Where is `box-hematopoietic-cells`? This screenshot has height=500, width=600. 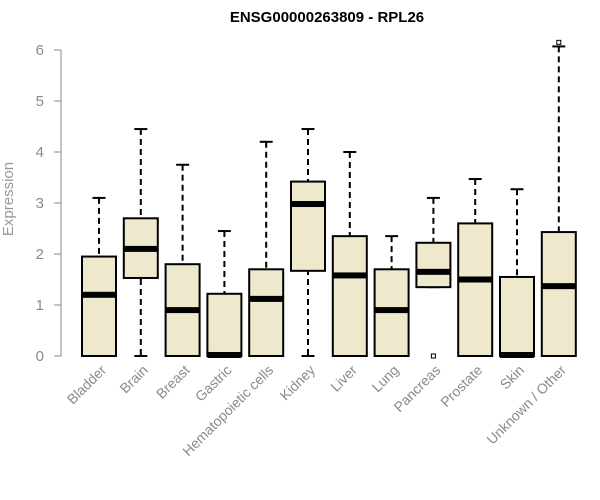 box-hematopoietic-cells is located at coordinates (266, 248).